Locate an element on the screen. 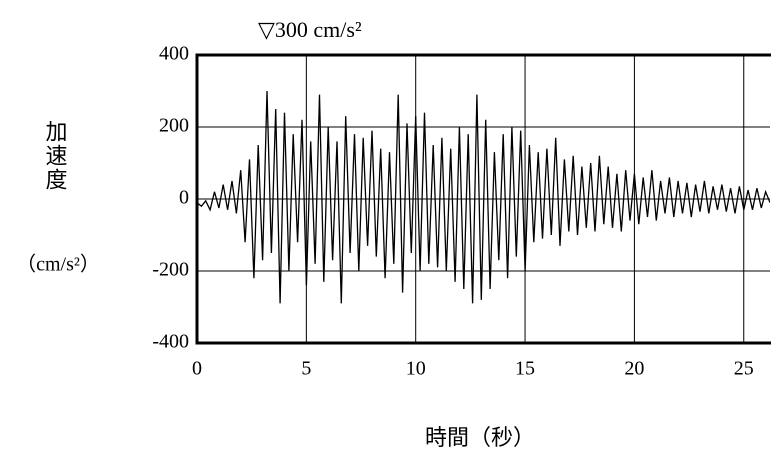 The height and width of the screenshot is (459, 771). y-tick-label: 0 is located at coordinates (184, 198).